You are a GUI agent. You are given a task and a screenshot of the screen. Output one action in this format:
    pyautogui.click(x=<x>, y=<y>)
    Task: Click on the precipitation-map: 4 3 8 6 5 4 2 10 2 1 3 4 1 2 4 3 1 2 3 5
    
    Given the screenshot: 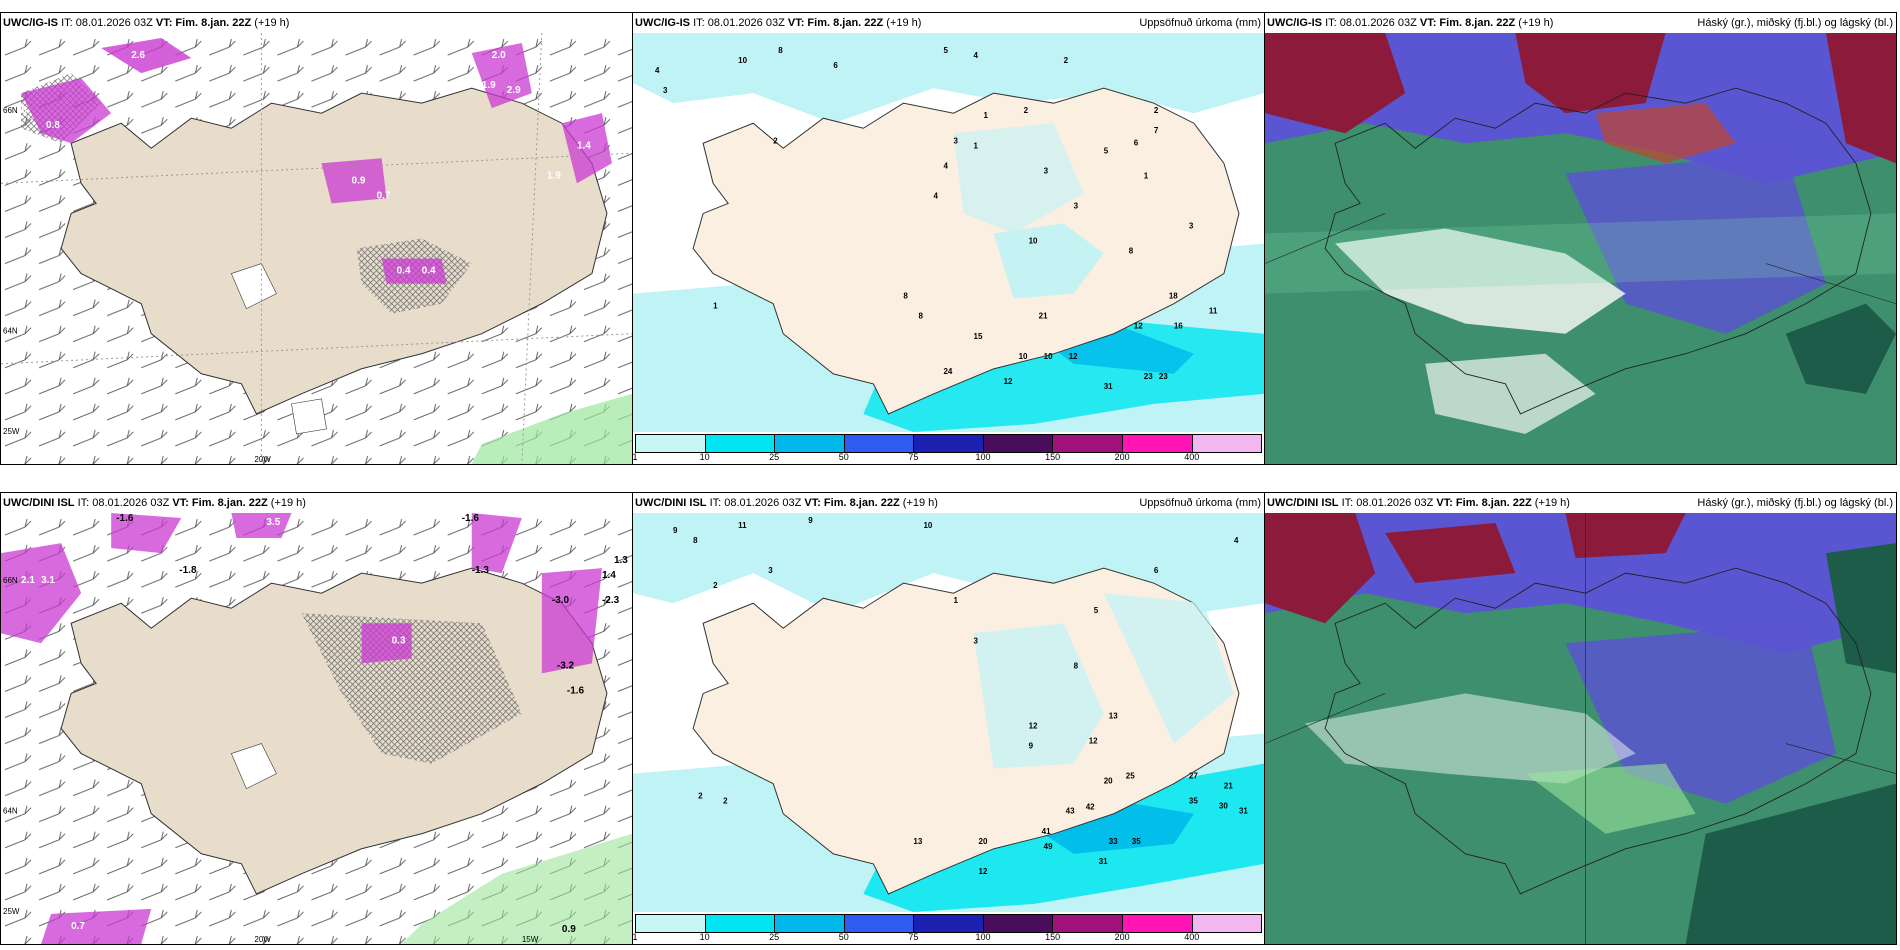 What is the action you would take?
    pyautogui.click(x=948, y=232)
    